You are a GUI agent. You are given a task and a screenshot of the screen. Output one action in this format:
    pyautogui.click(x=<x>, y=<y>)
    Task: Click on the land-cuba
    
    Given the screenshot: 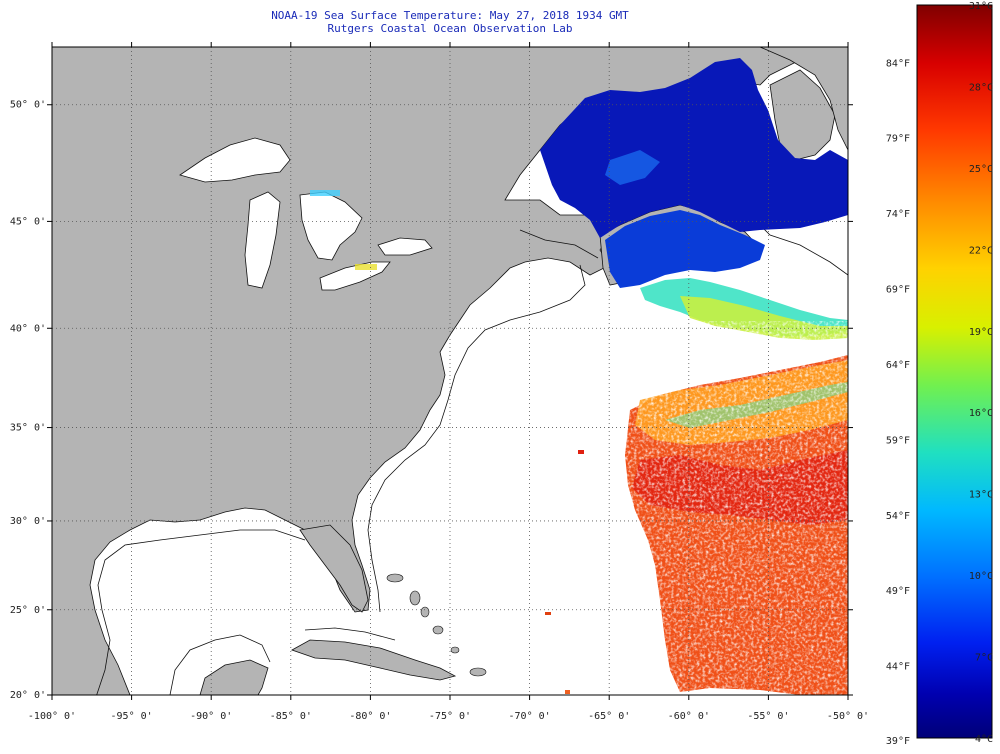 What is the action you would take?
    pyautogui.click(x=374, y=660)
    